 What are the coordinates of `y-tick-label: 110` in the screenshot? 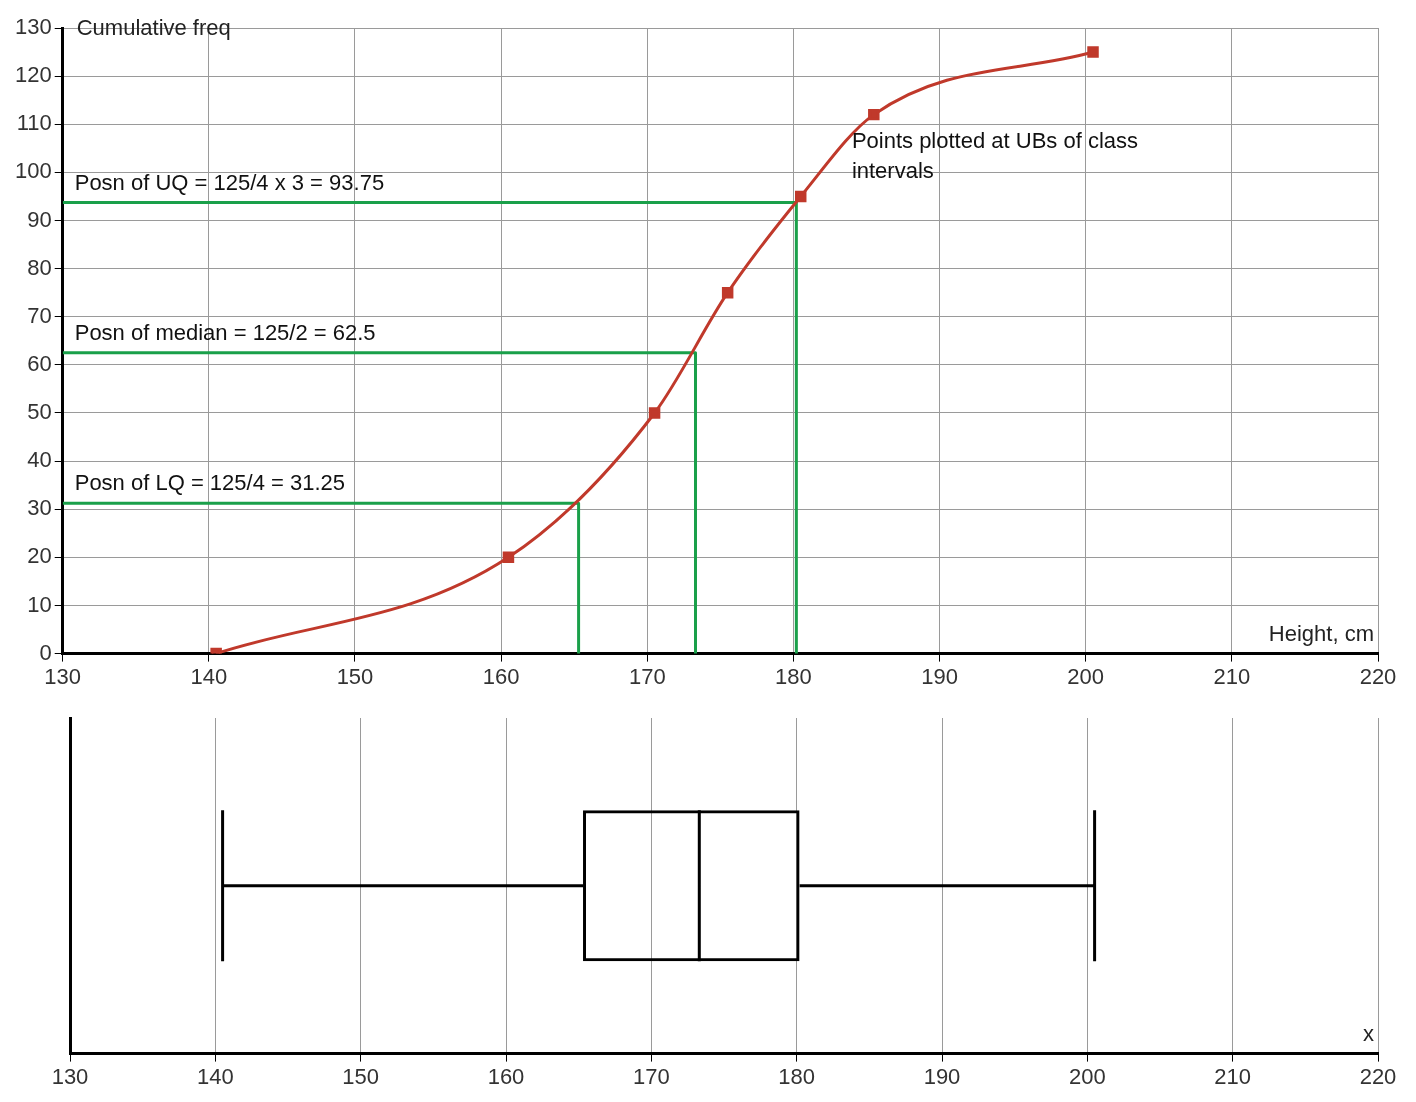 It's located at (34, 123).